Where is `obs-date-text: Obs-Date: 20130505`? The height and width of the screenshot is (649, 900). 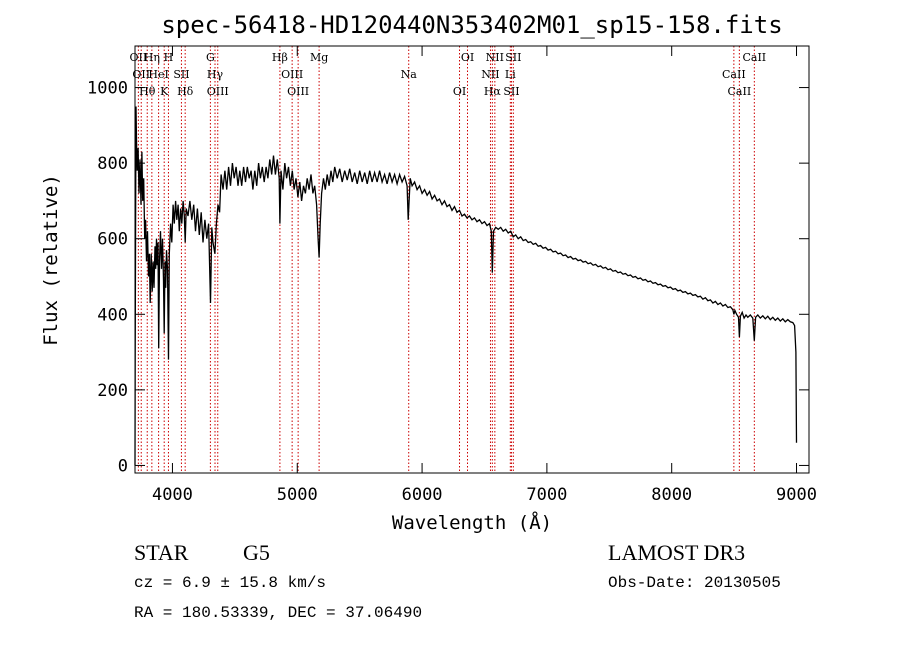
obs-date-text: Obs-Date: 20130505 is located at coordinates (694, 583).